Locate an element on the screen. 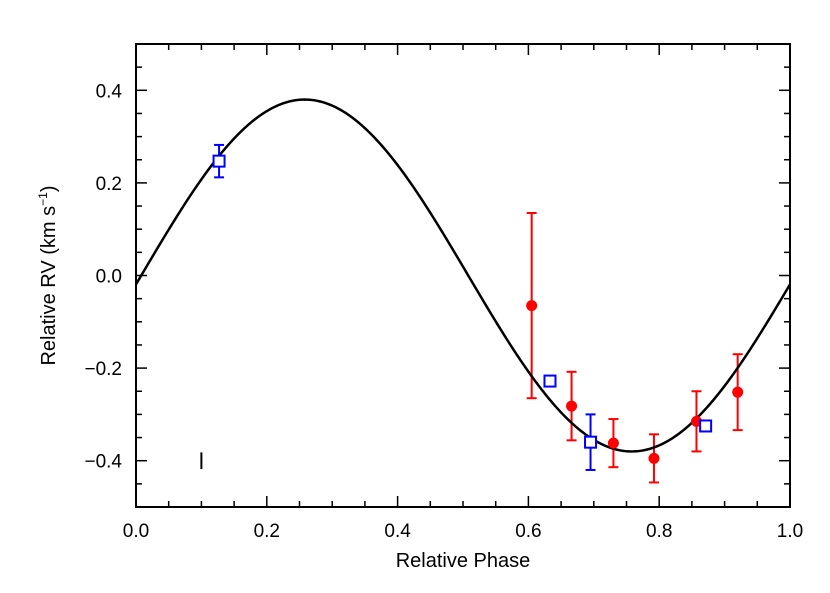  y-axis-label: Relative RV (km s−1) is located at coordinates (48, 275).